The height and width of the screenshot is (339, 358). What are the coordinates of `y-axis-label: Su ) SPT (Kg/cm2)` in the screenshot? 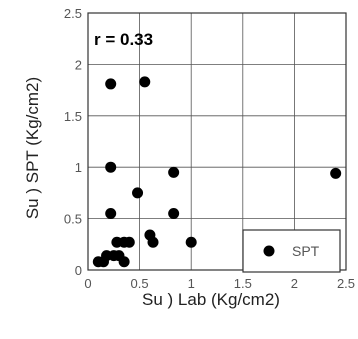 It's located at (32, 148).